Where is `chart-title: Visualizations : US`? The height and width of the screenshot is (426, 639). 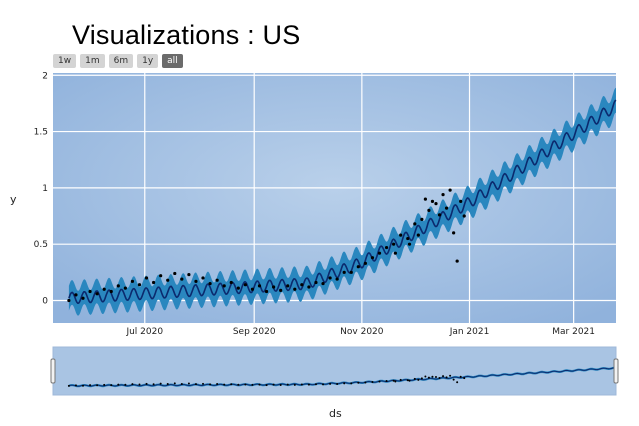 chart-title: Visualizations : US is located at coordinates (186, 35).